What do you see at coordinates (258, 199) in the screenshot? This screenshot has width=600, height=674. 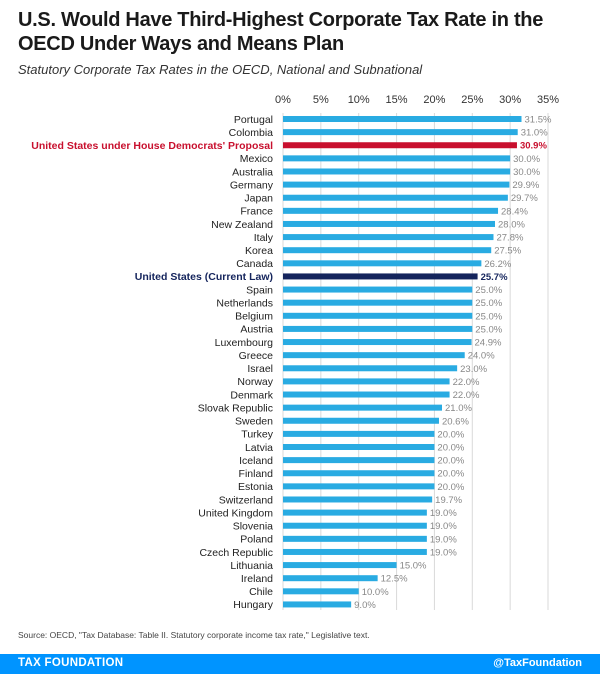 I see `category-label: Japan` at bounding box center [258, 199].